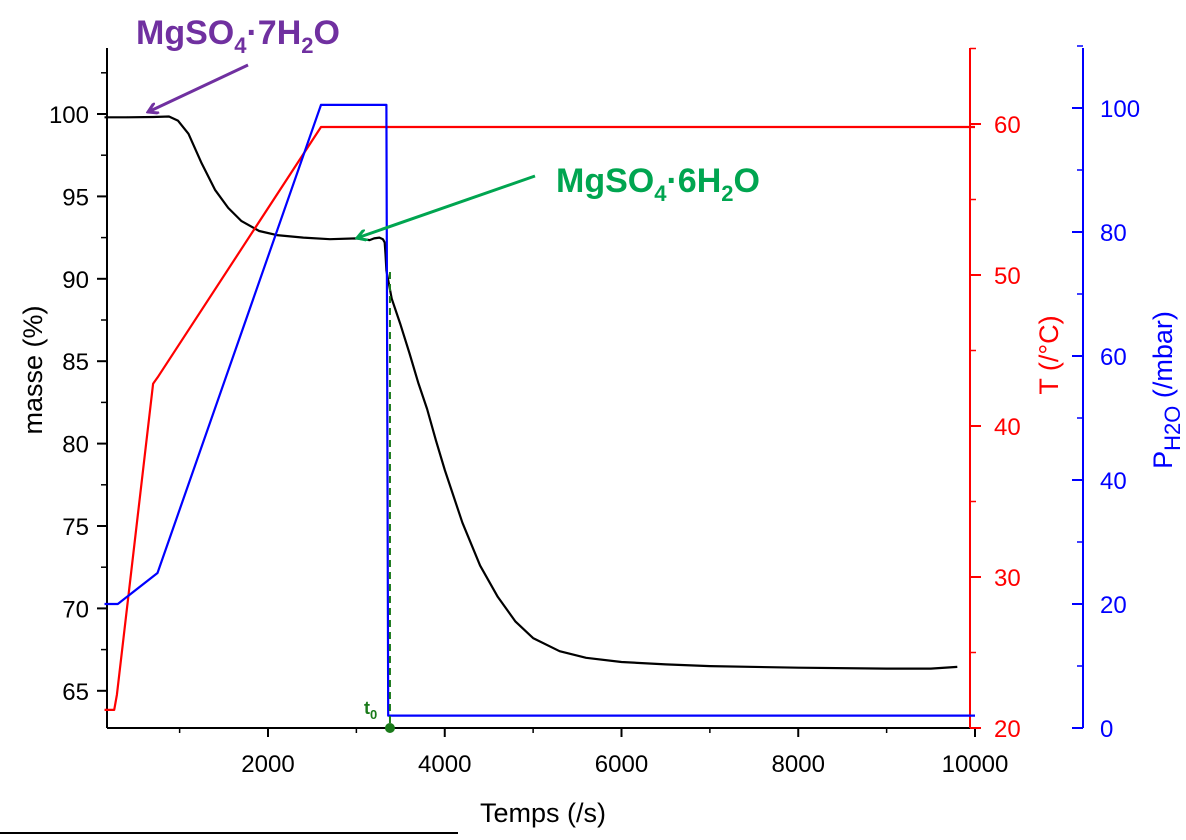 This screenshot has height=840, width=1186. I want to click on y-right-t-axis-title: T (/°C), so click(1049, 354).